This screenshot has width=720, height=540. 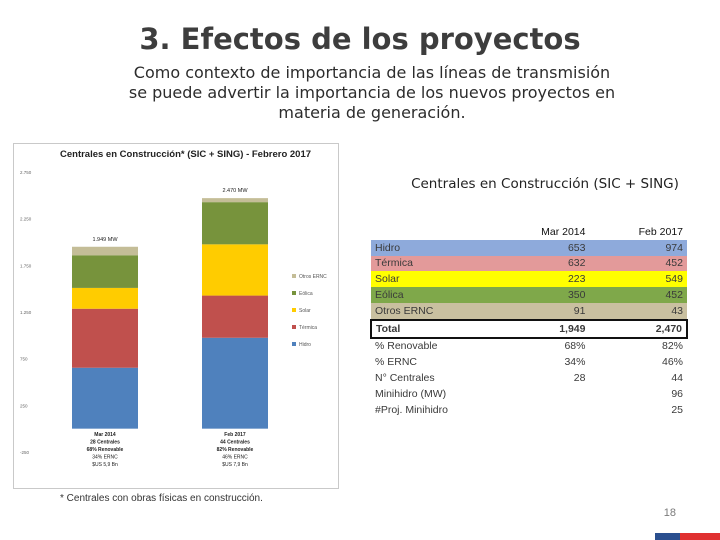 What do you see at coordinates (529, 378) in the screenshot?
I see `table-row: N° Centrales 28 44` at bounding box center [529, 378].